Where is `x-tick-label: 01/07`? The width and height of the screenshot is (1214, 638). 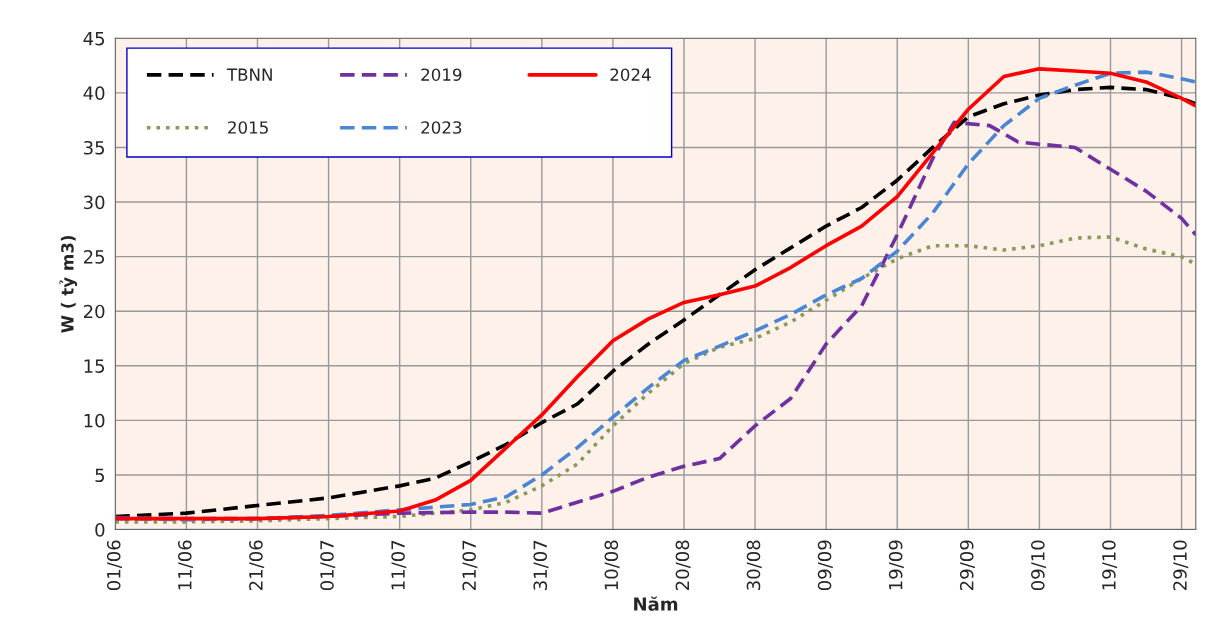
x-tick-label: 01/07 is located at coordinates (328, 565).